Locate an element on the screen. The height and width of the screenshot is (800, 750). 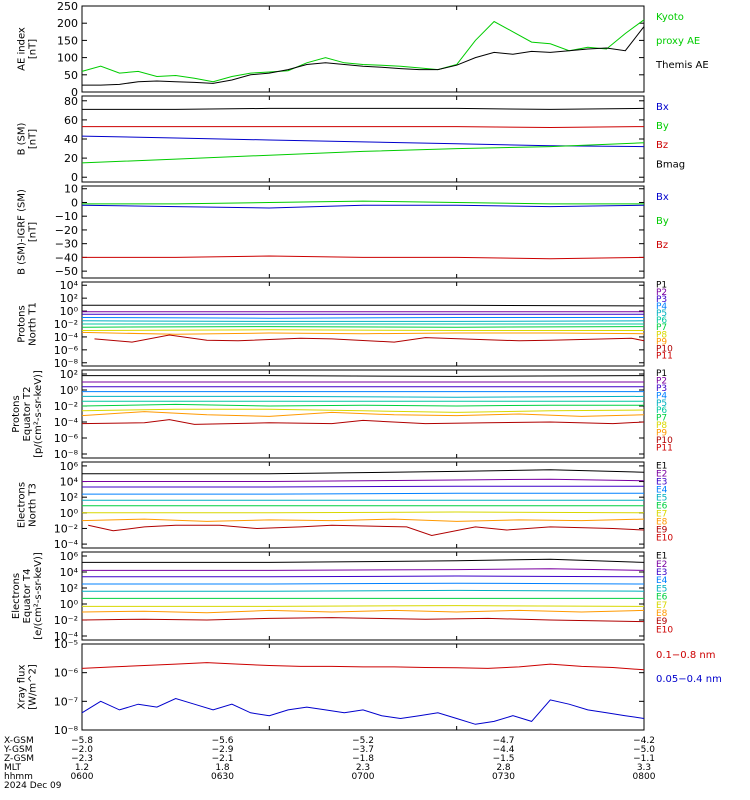
legend-entry: P3 is located at coordinates (661, 389).